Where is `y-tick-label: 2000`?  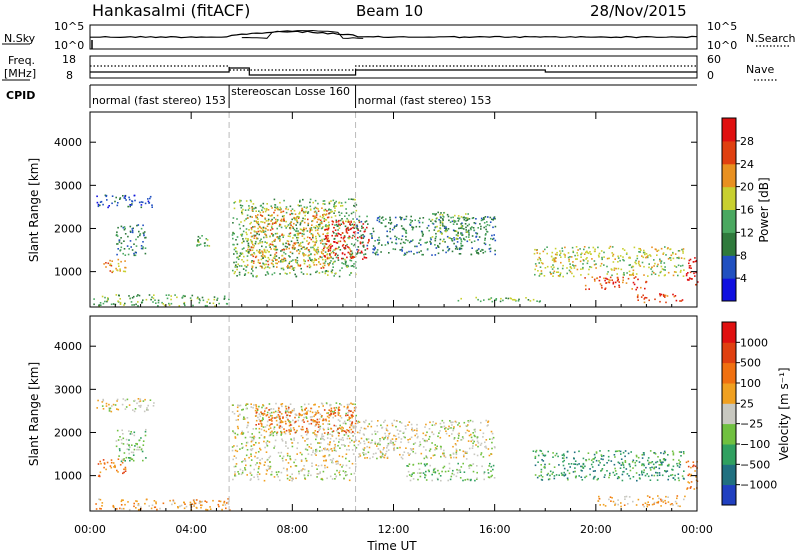 y-tick-label: 2000 is located at coordinates (68, 432).